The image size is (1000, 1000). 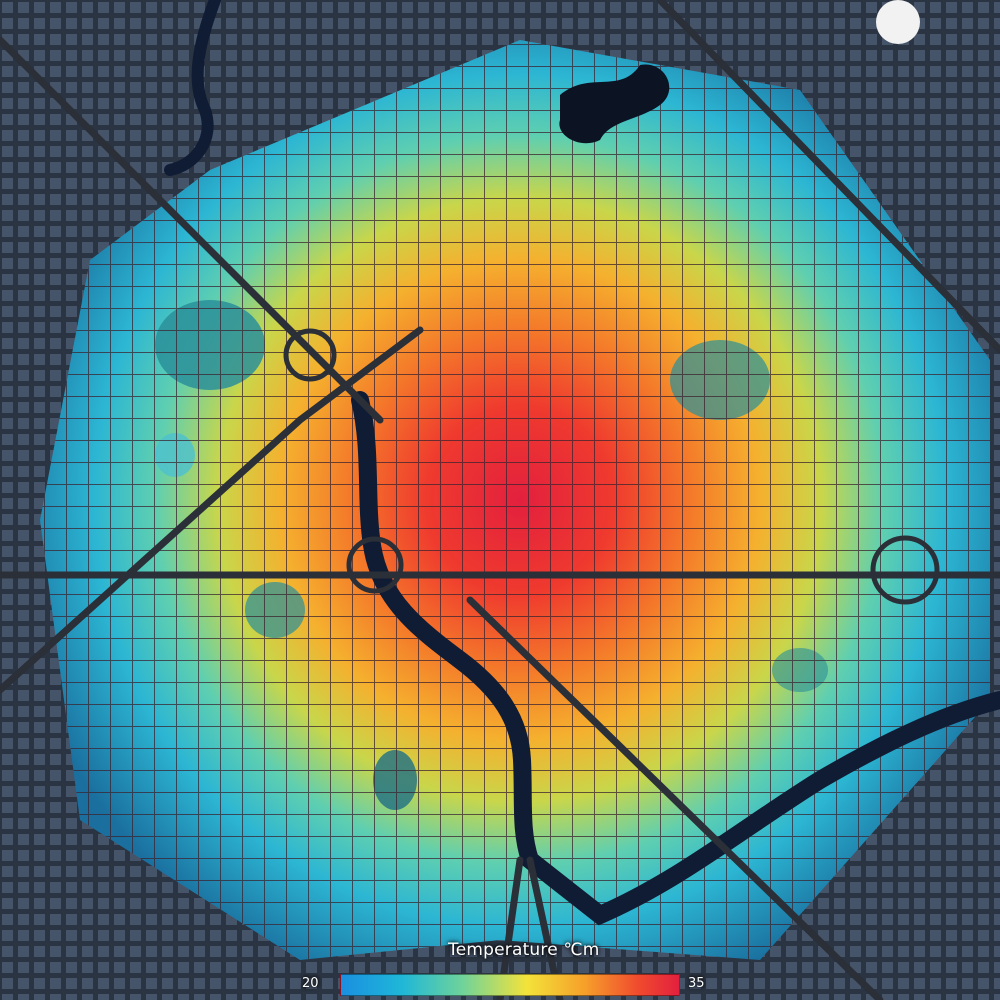 What do you see at coordinates (696, 983) in the screenshot?
I see `legend-max-label: 35` at bounding box center [696, 983].